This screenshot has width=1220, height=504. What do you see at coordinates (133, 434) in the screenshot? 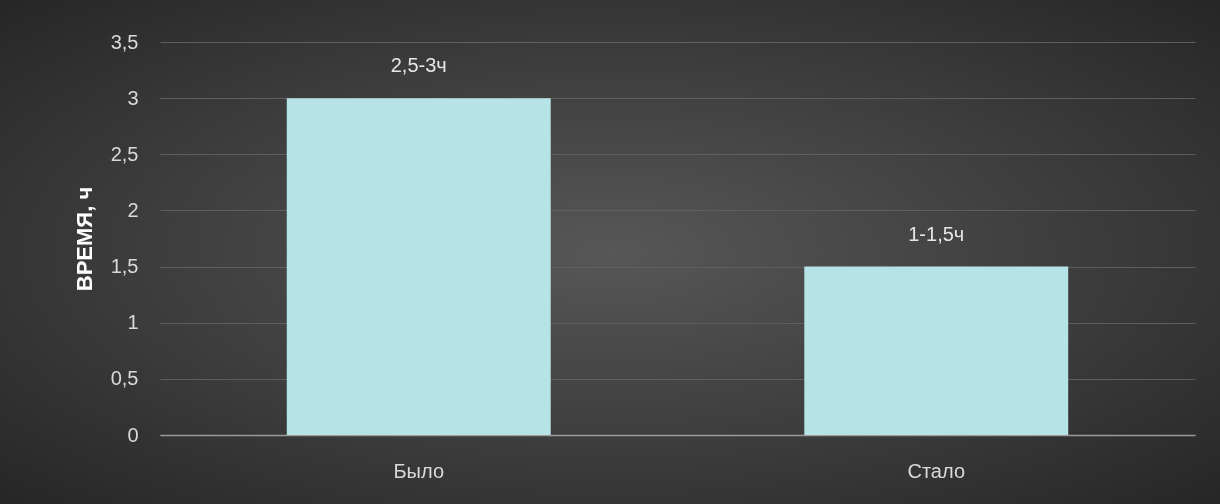
I see `y-tick-label: 0` at bounding box center [133, 434].